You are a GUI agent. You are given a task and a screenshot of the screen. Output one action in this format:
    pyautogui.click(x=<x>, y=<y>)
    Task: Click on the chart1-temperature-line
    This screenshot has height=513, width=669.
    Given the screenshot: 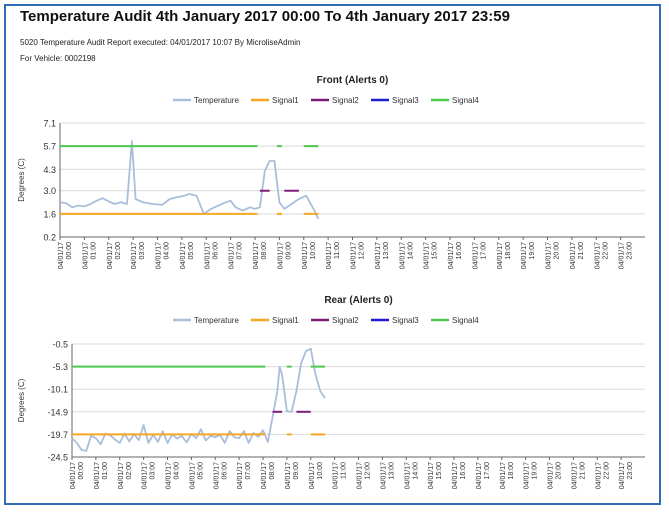 What is the action you would take?
    pyautogui.click(x=189, y=180)
    